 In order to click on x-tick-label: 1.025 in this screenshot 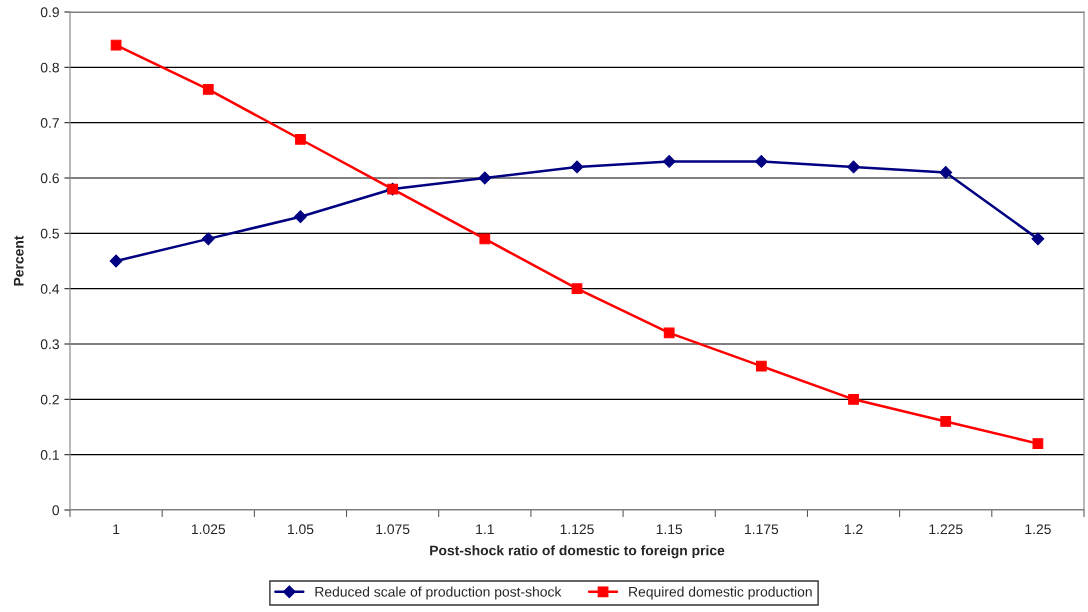, I will do `click(208, 529)`.